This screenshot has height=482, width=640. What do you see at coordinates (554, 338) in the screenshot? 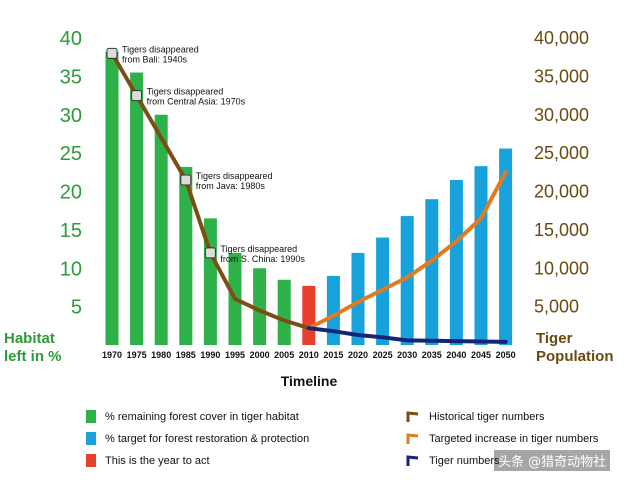
I see `right-axis-title: Tiger` at bounding box center [554, 338].